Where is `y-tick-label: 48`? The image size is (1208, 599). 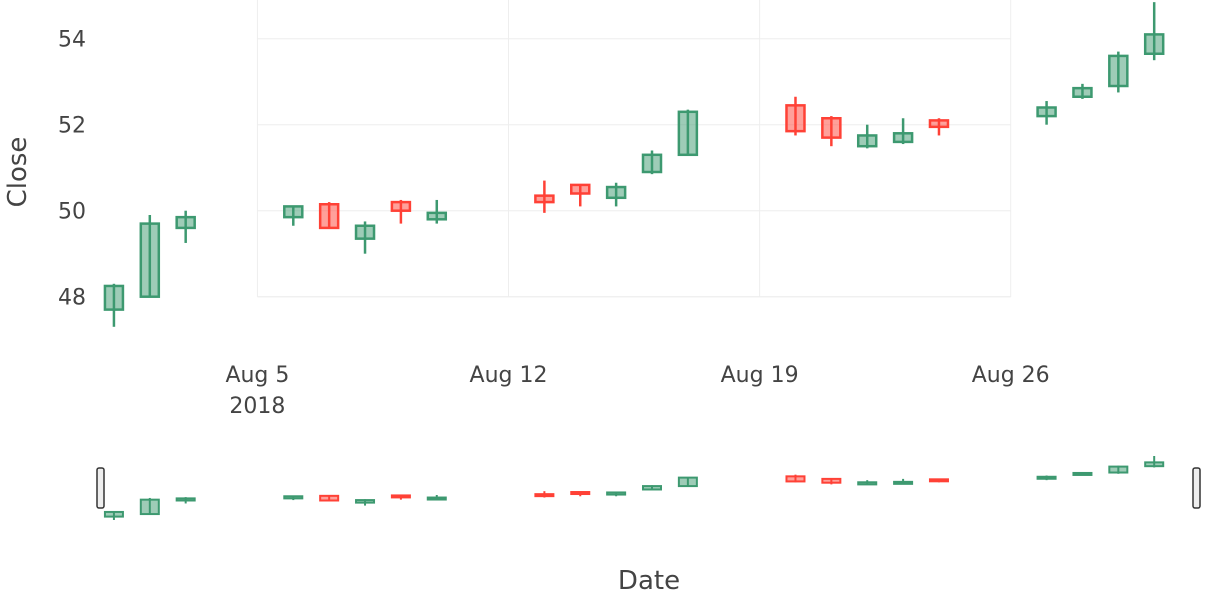
y-tick-label: 48 is located at coordinates (72, 298).